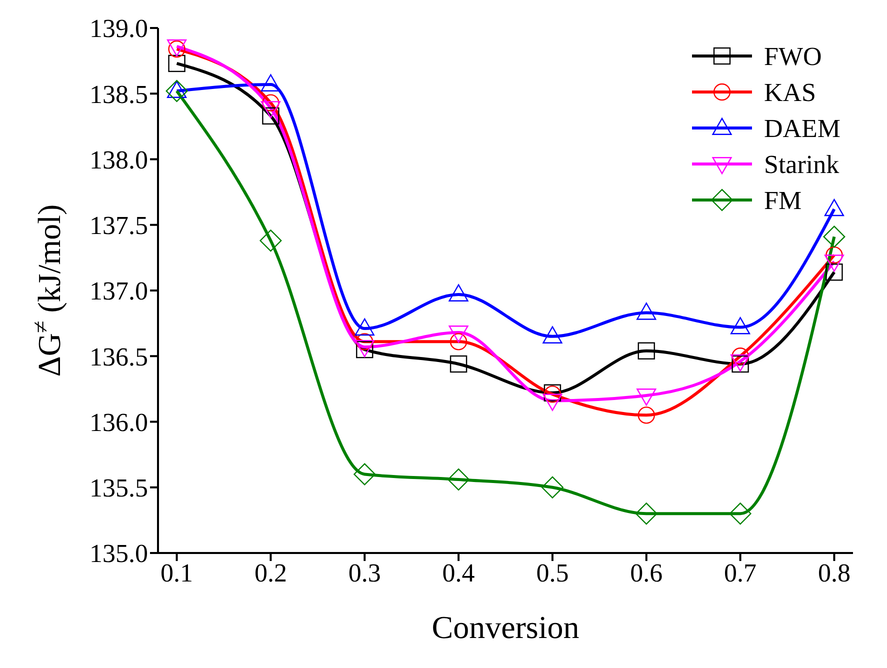 This screenshot has height=668, width=887. What do you see at coordinates (119, 357) in the screenshot?
I see `y-tick-label: 136.5` at bounding box center [119, 357].